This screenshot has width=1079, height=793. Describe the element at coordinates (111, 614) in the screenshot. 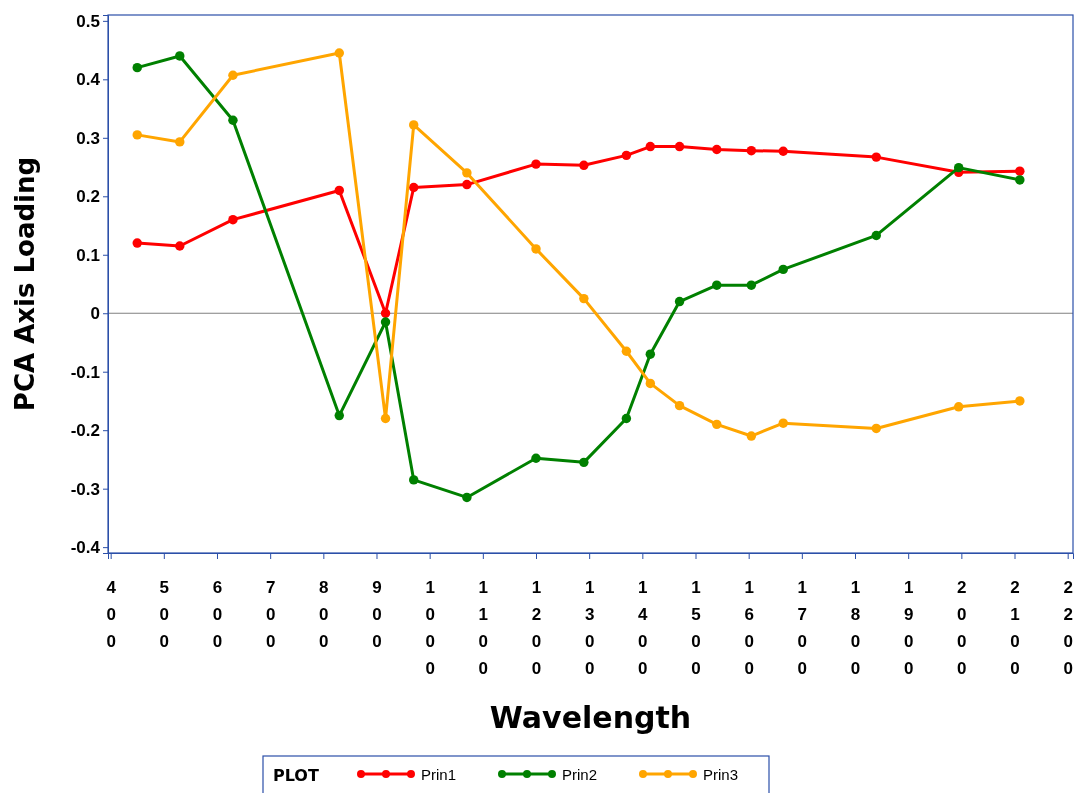

I see `x-tick-label: 4 0 0` at that location.